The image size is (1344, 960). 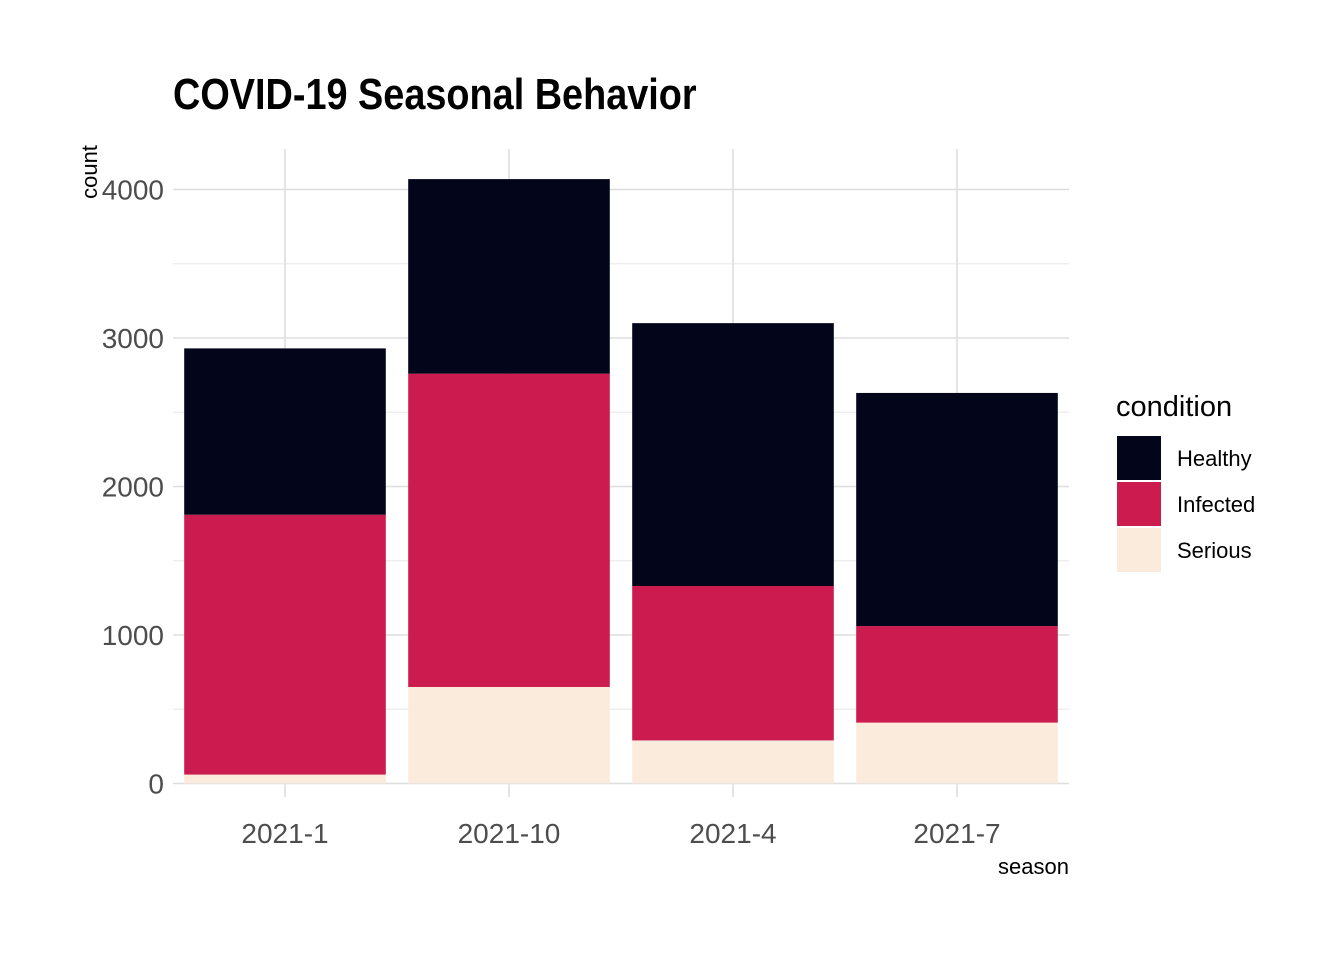 What do you see at coordinates (1139, 550) in the screenshot?
I see `legend-key-serious` at bounding box center [1139, 550].